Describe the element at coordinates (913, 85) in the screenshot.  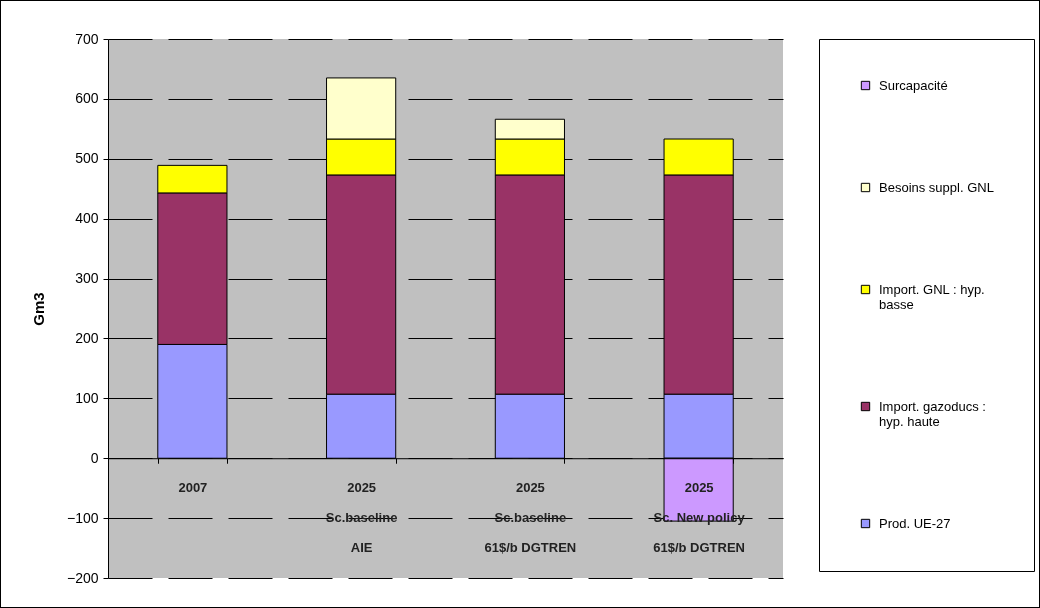
I see `legend-label: Surcapacité` at that location.